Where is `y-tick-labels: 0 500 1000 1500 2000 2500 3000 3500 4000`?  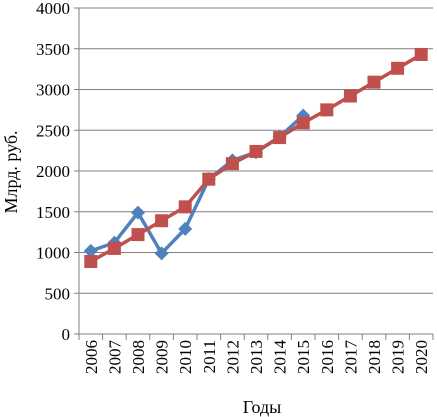
y-tick-labels: 0 500 1000 1500 2000 2500 3000 3500 4000 is located at coordinates (53, 172).